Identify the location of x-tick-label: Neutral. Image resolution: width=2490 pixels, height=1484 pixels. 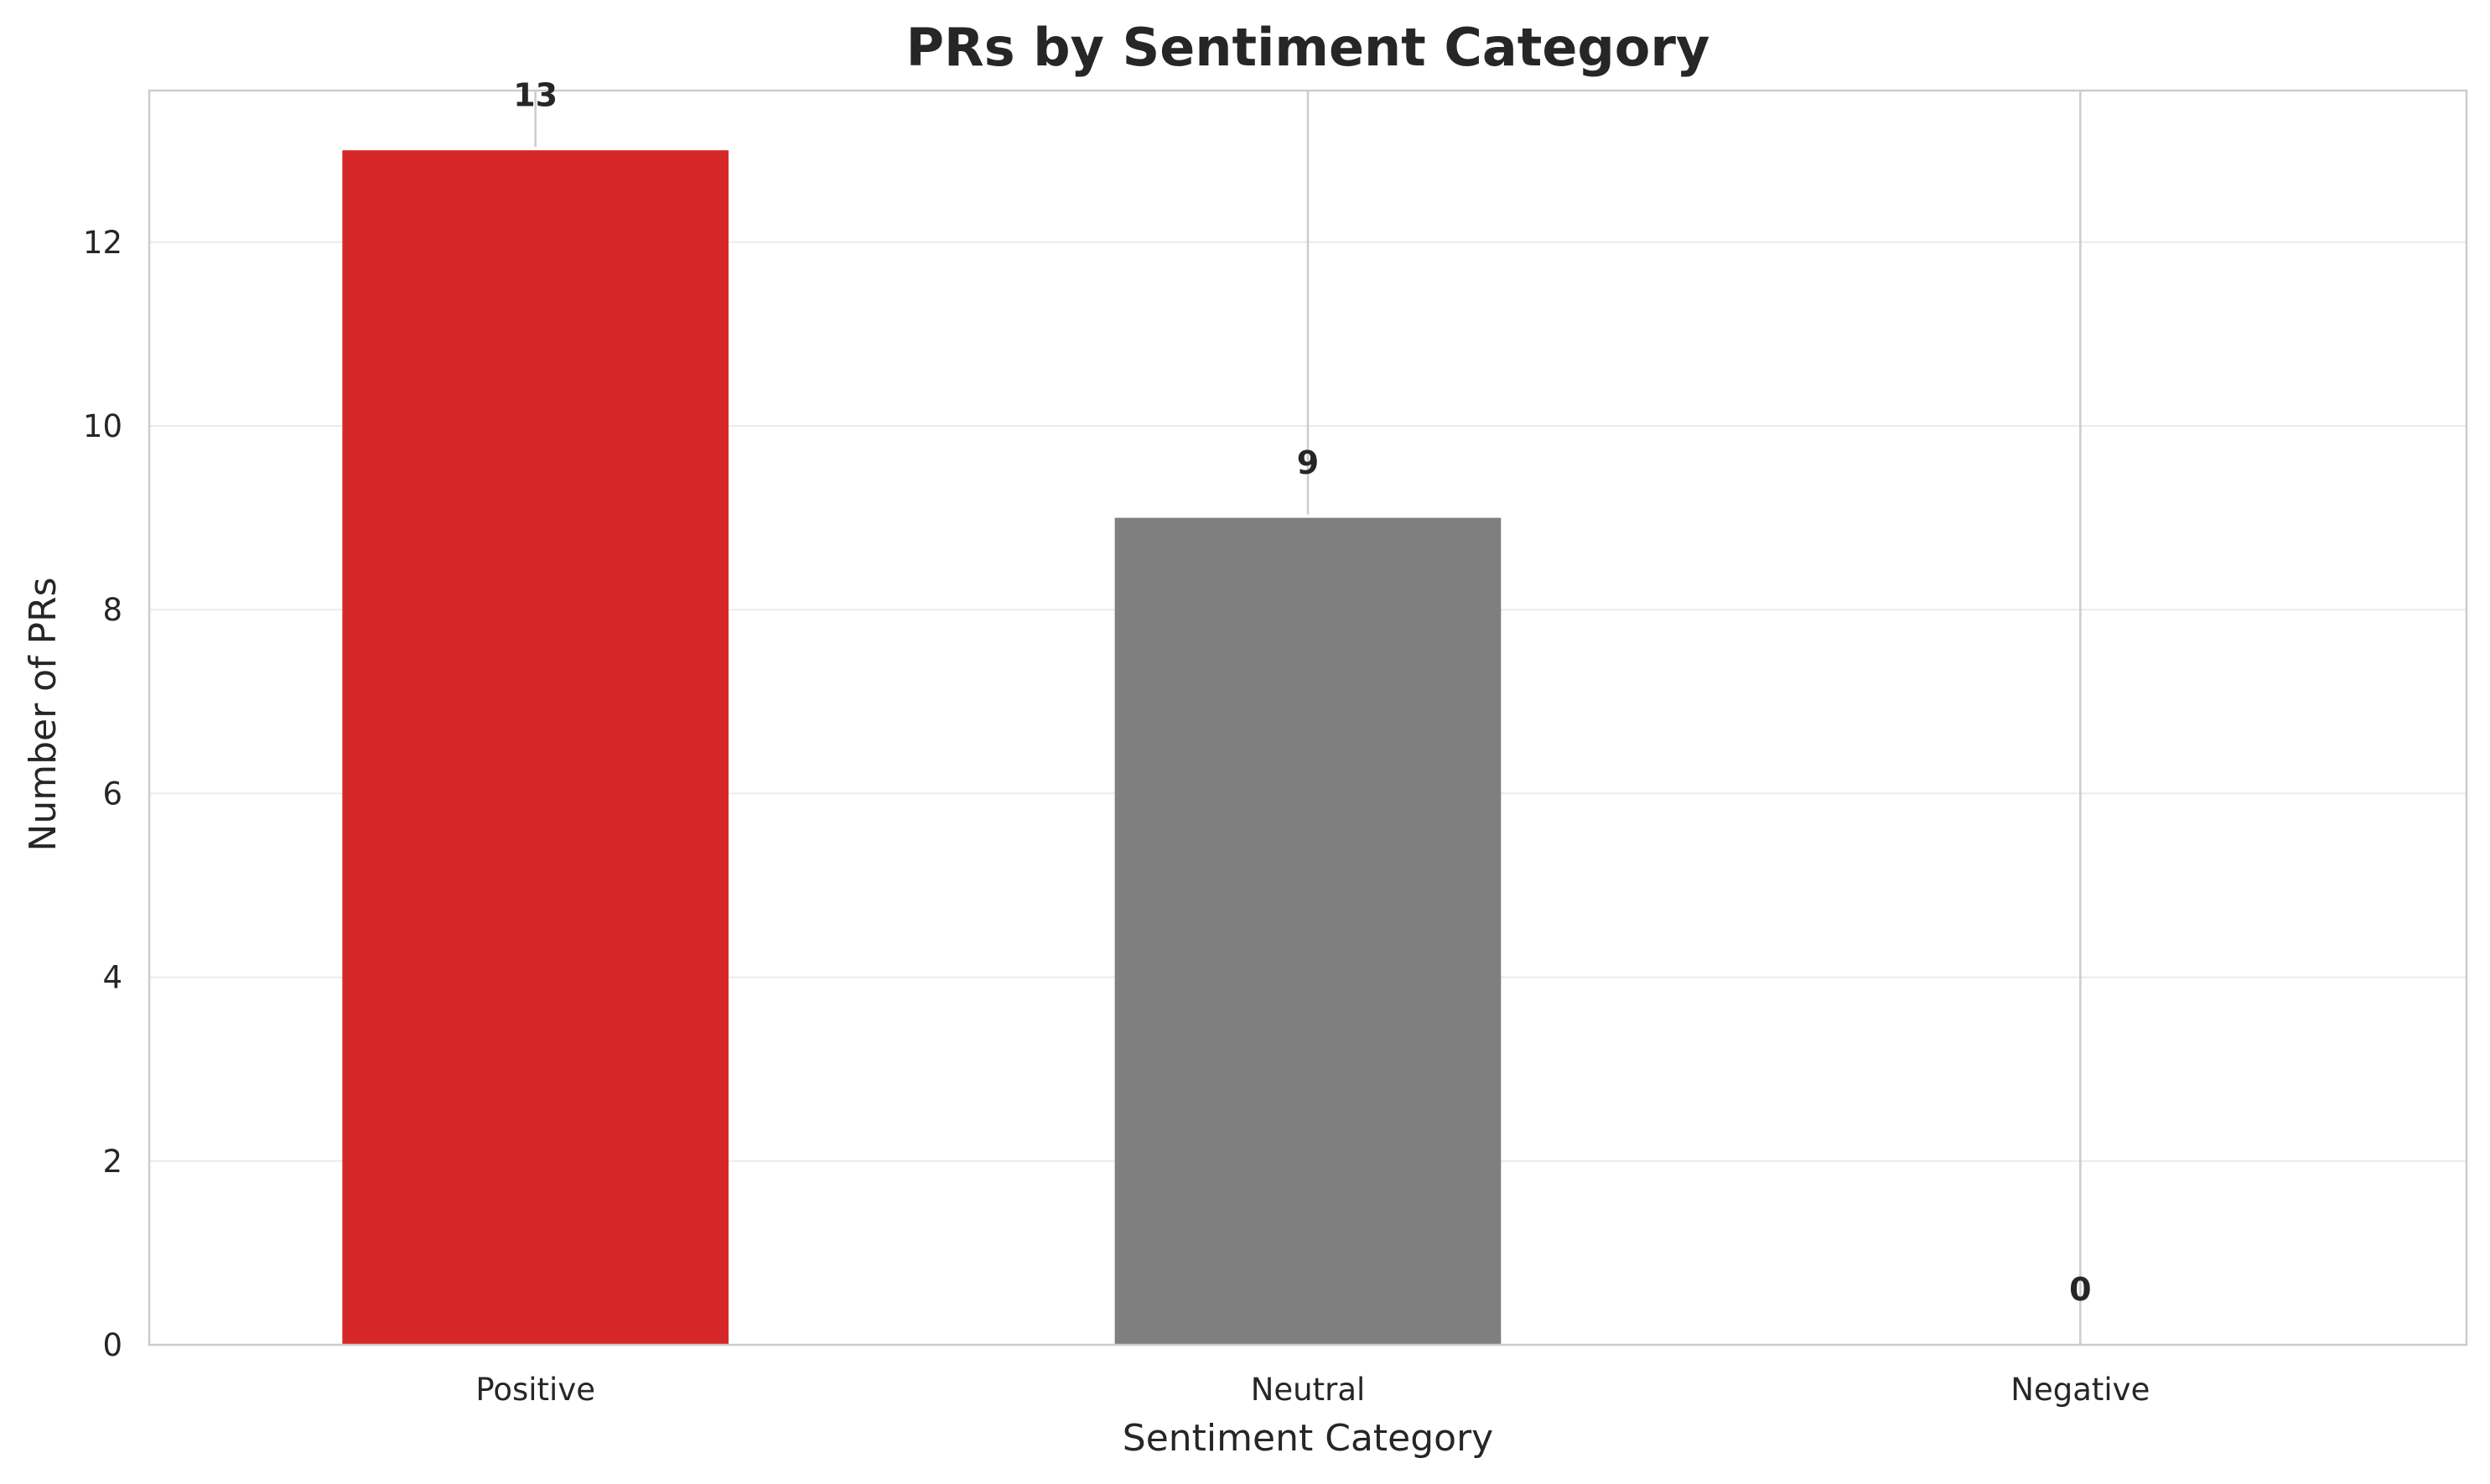
(1308, 1390).